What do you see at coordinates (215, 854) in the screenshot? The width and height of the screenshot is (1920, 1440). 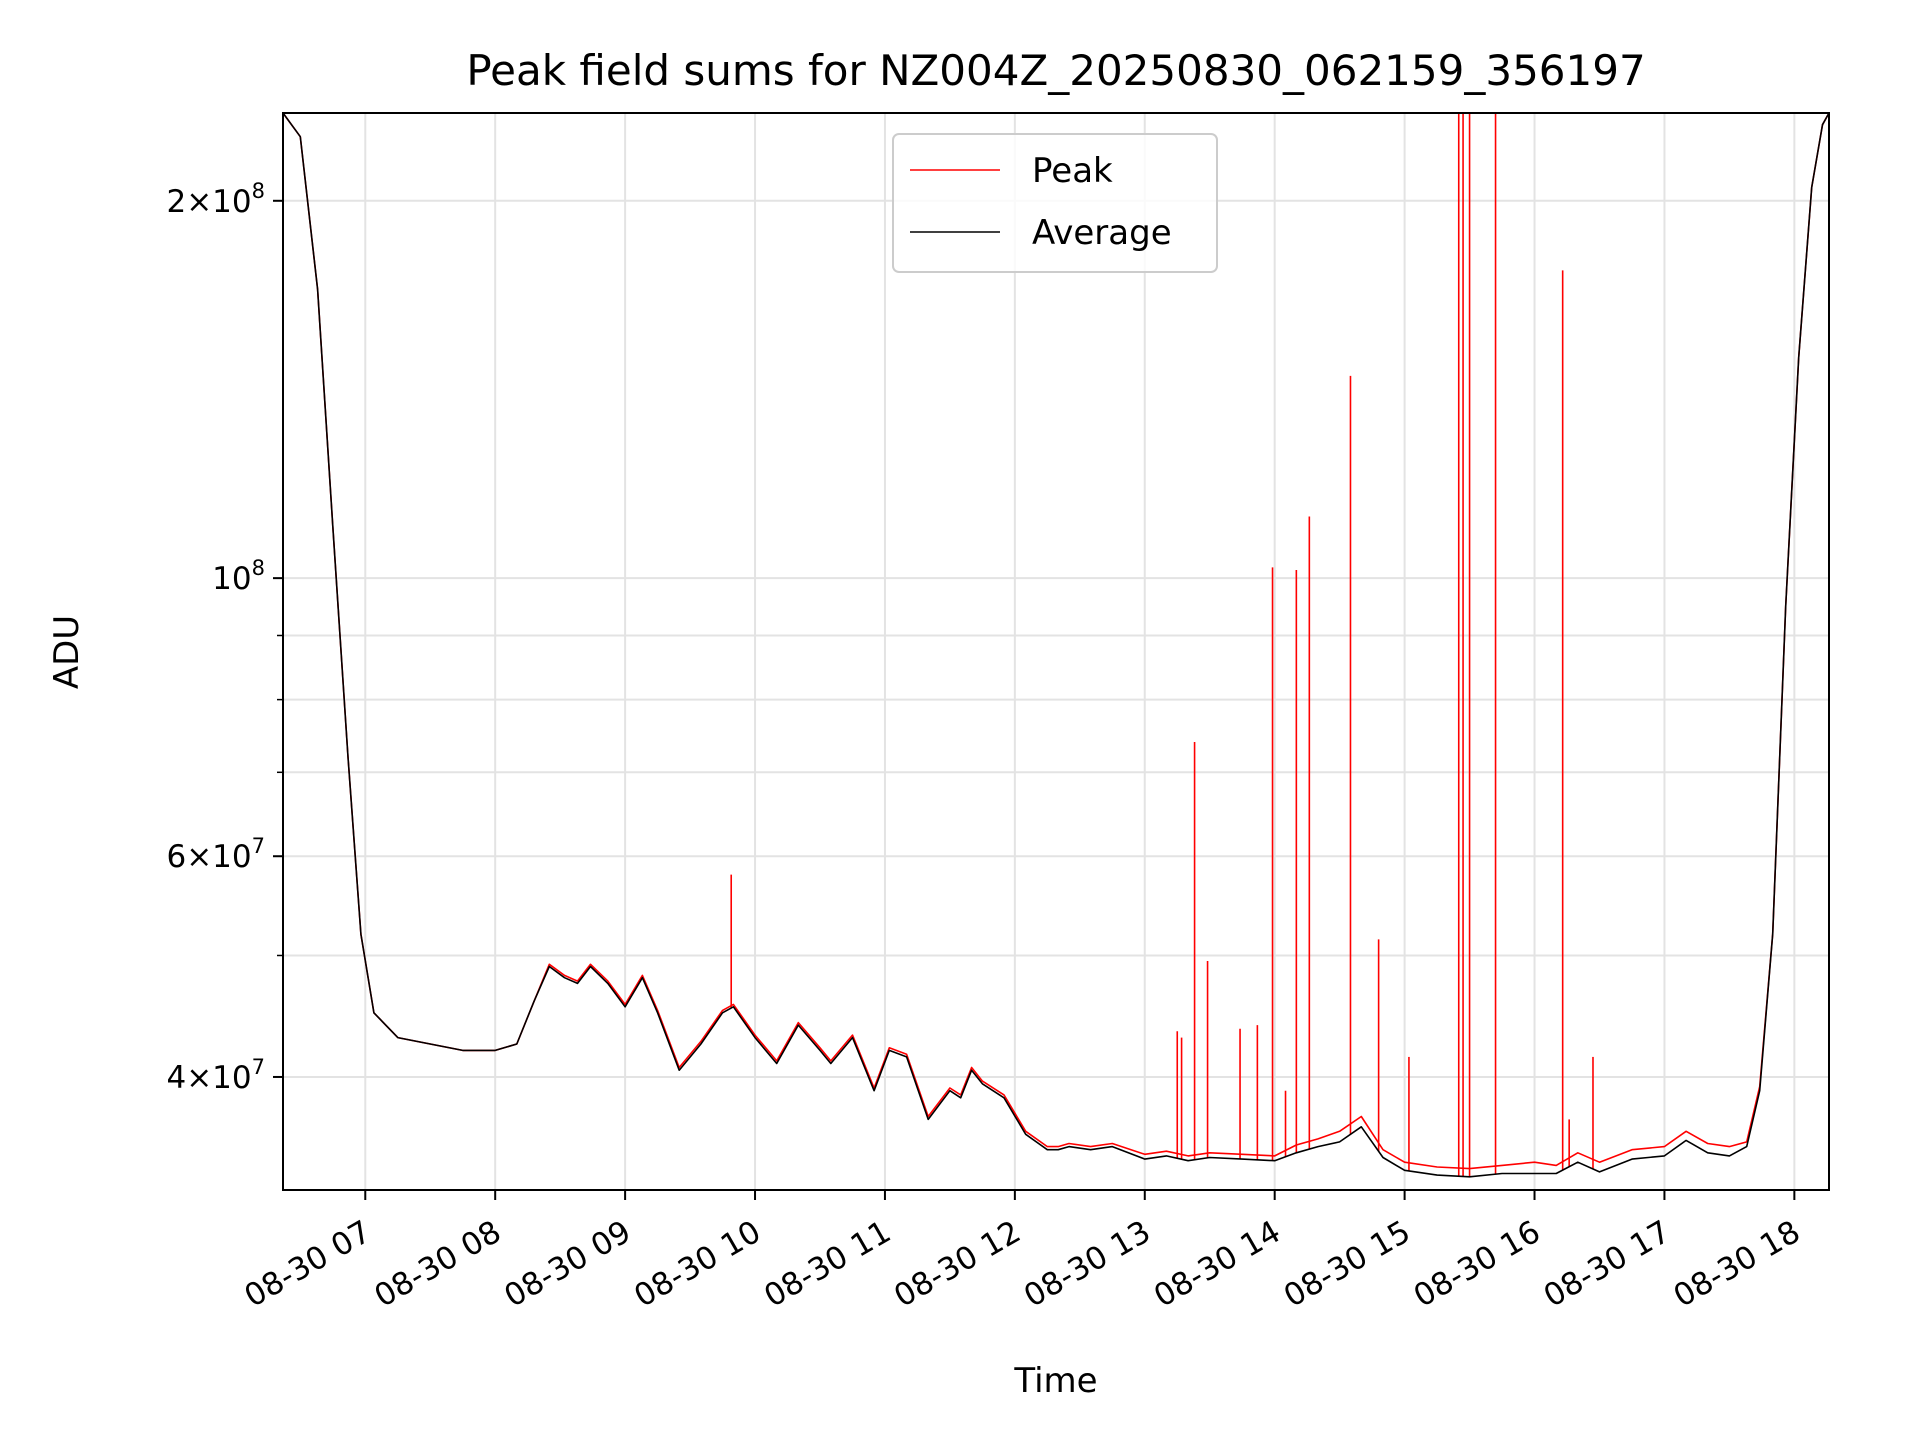 I see `y-tick-label: 6×107` at bounding box center [215, 854].